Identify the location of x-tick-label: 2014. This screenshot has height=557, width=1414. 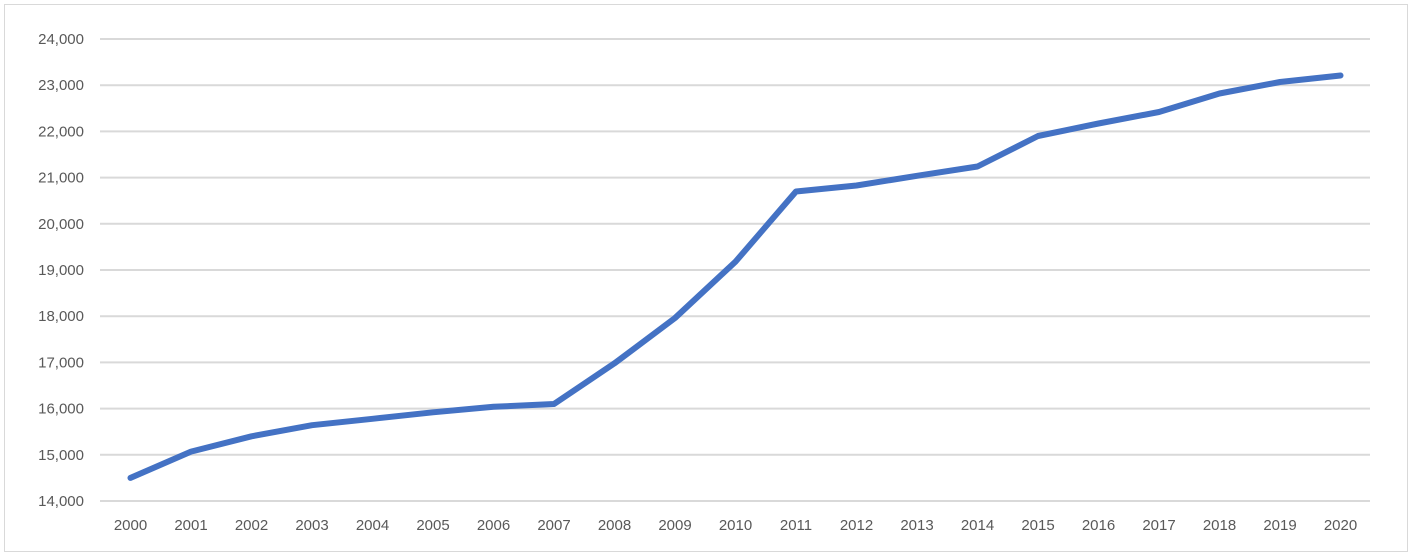
(977, 525).